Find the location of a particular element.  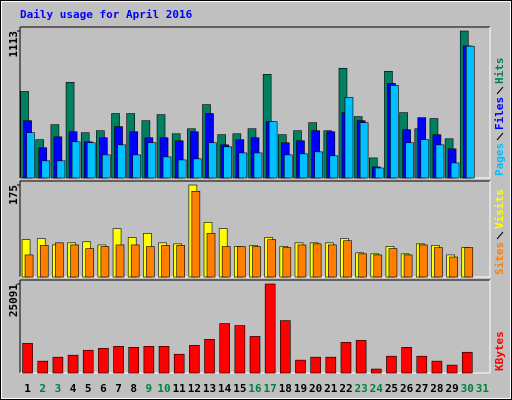

x-tick-label: 17 is located at coordinates (270, 388).